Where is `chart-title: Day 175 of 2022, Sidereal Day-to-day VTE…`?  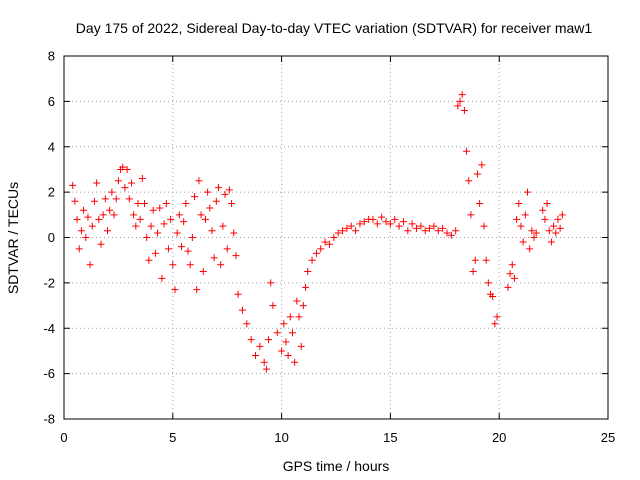 chart-title: Day 175 of 2022, Sidereal Day-to-day VTE… is located at coordinates (334, 28).